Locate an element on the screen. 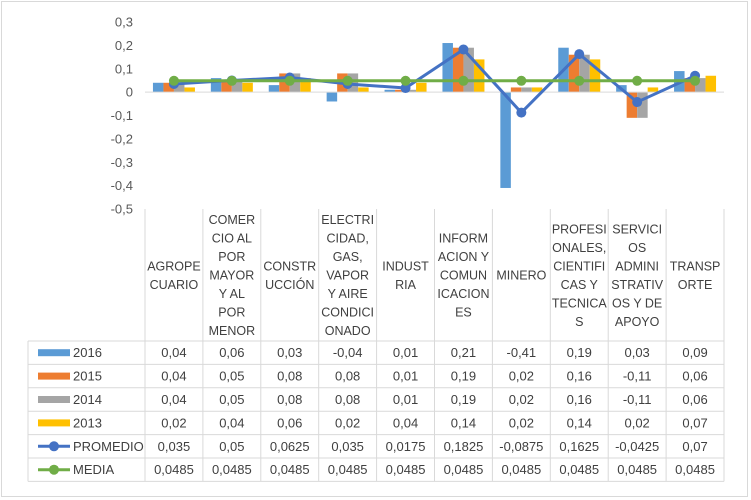  category-label: ORTE is located at coordinates (695, 285).